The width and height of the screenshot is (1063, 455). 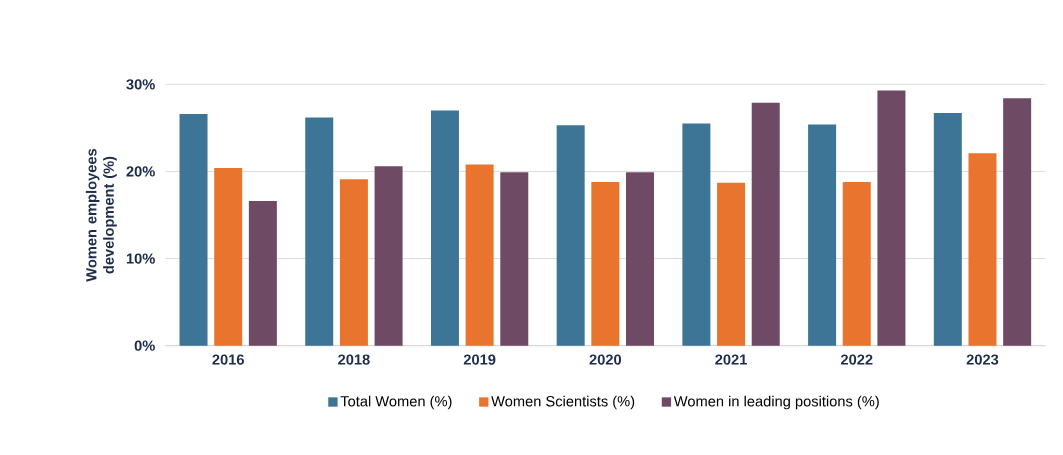 I want to click on x-tick-label: 2021, so click(x=731, y=359).